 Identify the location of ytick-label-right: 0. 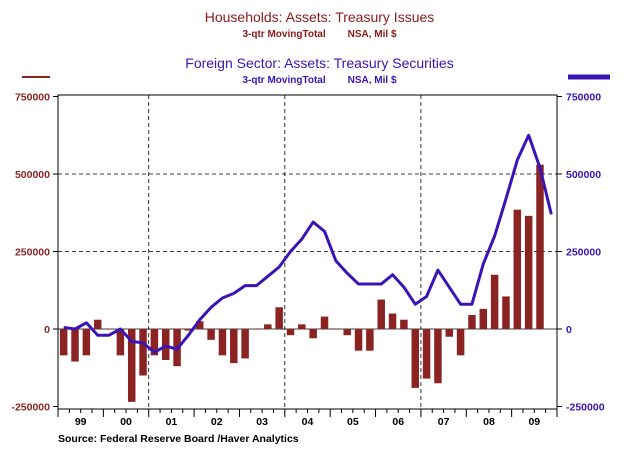
(569, 330).